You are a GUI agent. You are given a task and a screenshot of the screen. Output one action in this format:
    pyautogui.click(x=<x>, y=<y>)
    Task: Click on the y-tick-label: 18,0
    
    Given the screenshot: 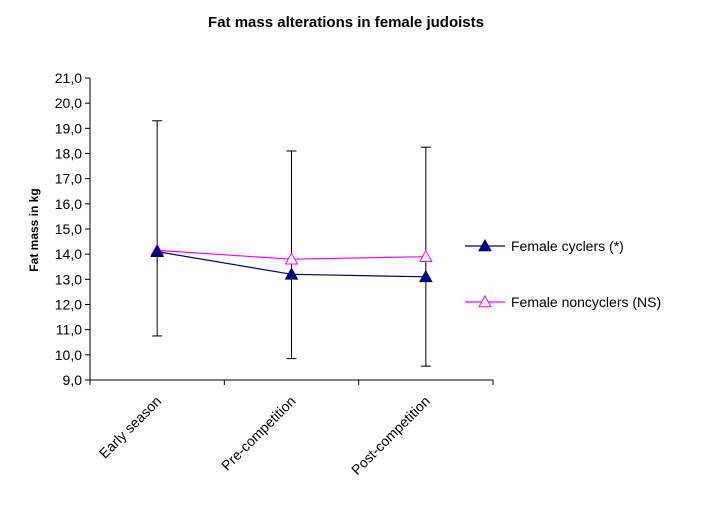 What is the action you would take?
    pyautogui.click(x=68, y=154)
    